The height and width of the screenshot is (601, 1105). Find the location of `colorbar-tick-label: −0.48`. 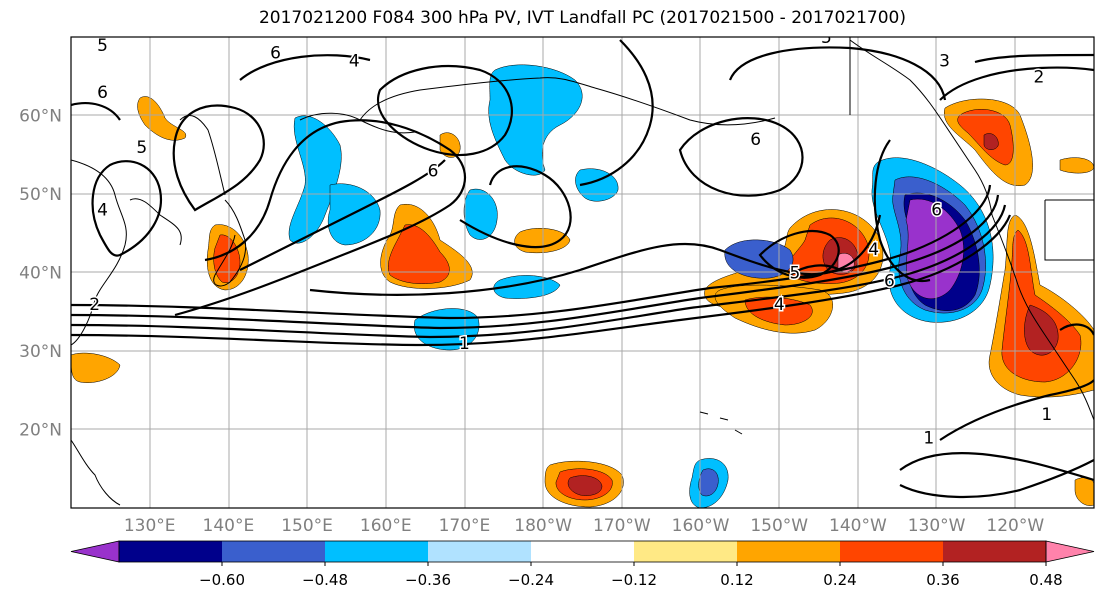

colorbar-tick-label: −0.48 is located at coordinates (325, 580).